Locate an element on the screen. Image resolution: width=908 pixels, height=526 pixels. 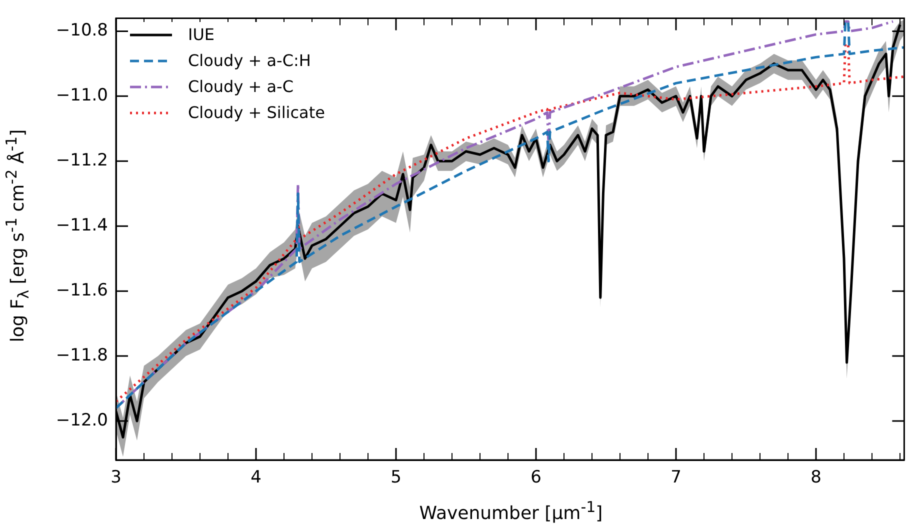
y-tick-label: −11.4 is located at coordinates (82, 226).